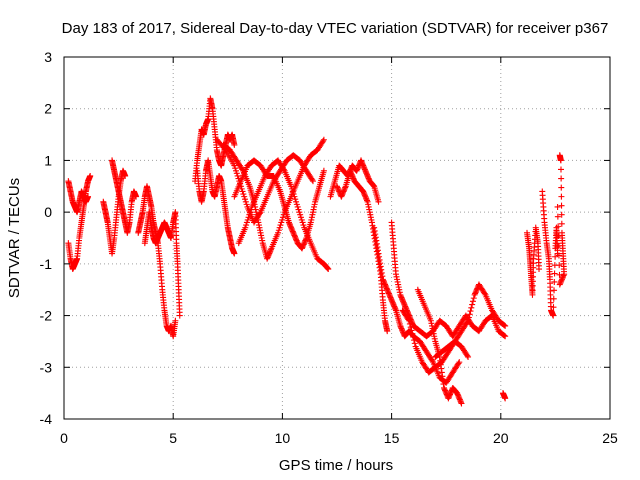 This screenshot has width=640, height=480. Describe the element at coordinates (162, 264) in the screenshot. I see `series-a6` at that location.